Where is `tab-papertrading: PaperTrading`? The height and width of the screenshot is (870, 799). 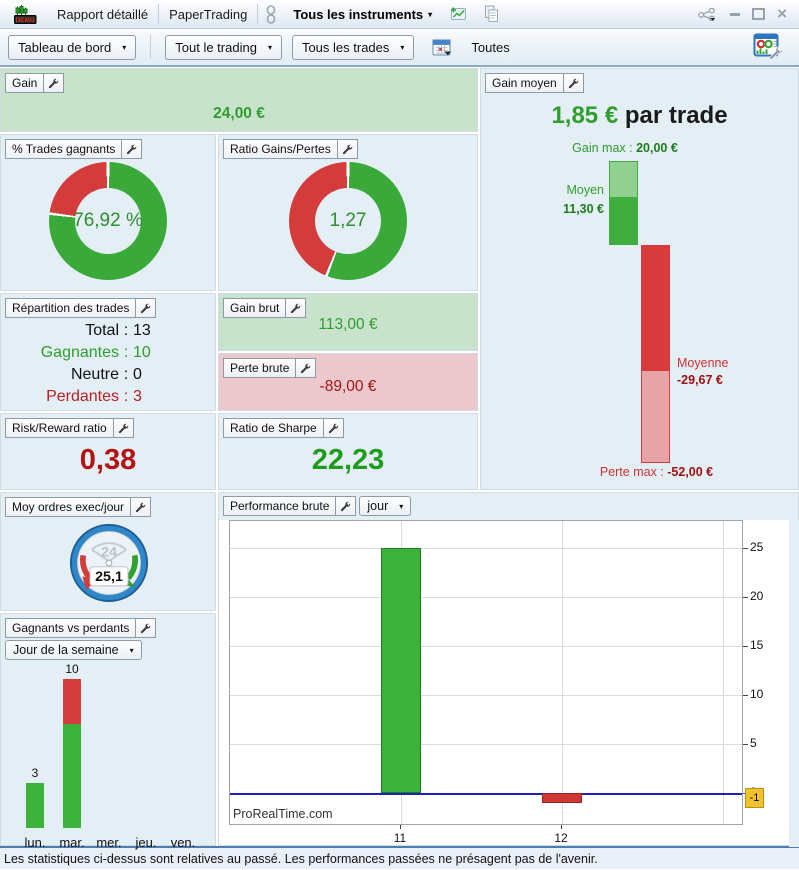
tab-papertrading: PaperTrading is located at coordinates (208, 14).